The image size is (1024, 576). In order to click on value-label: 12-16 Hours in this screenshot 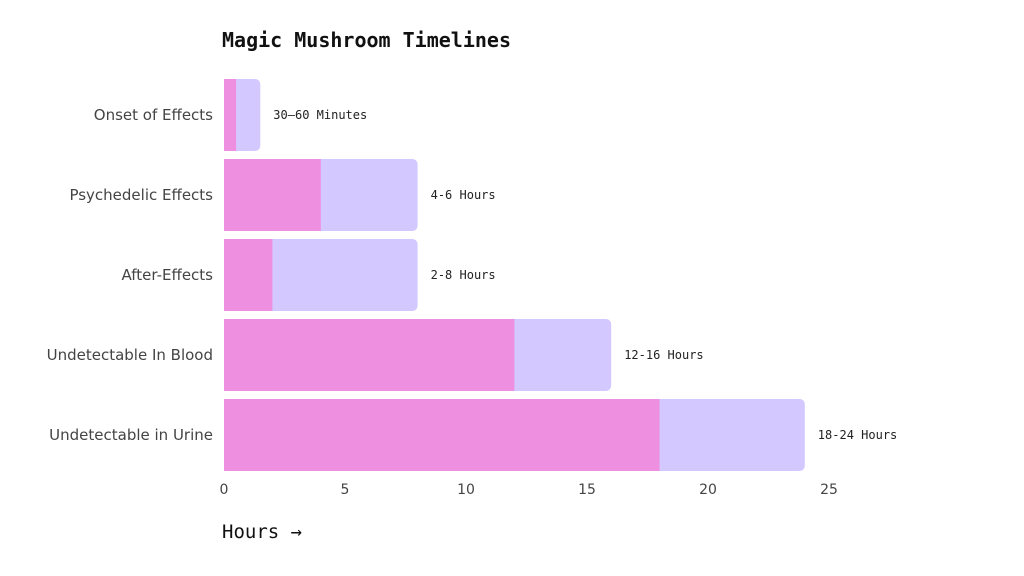, I will do `click(663, 355)`.